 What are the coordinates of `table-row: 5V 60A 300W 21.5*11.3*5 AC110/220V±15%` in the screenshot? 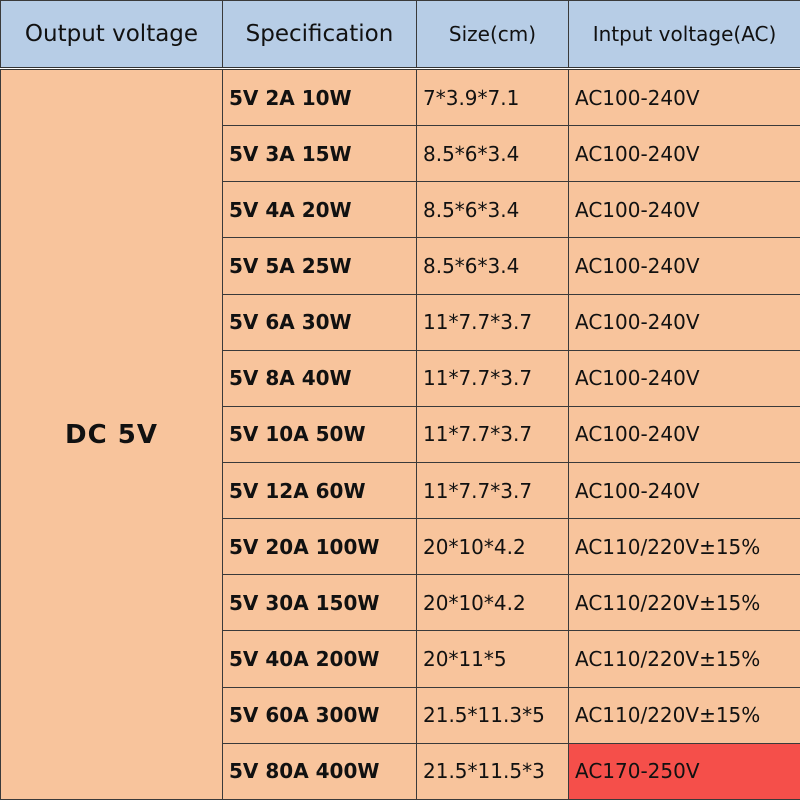 It's located at (400, 715).